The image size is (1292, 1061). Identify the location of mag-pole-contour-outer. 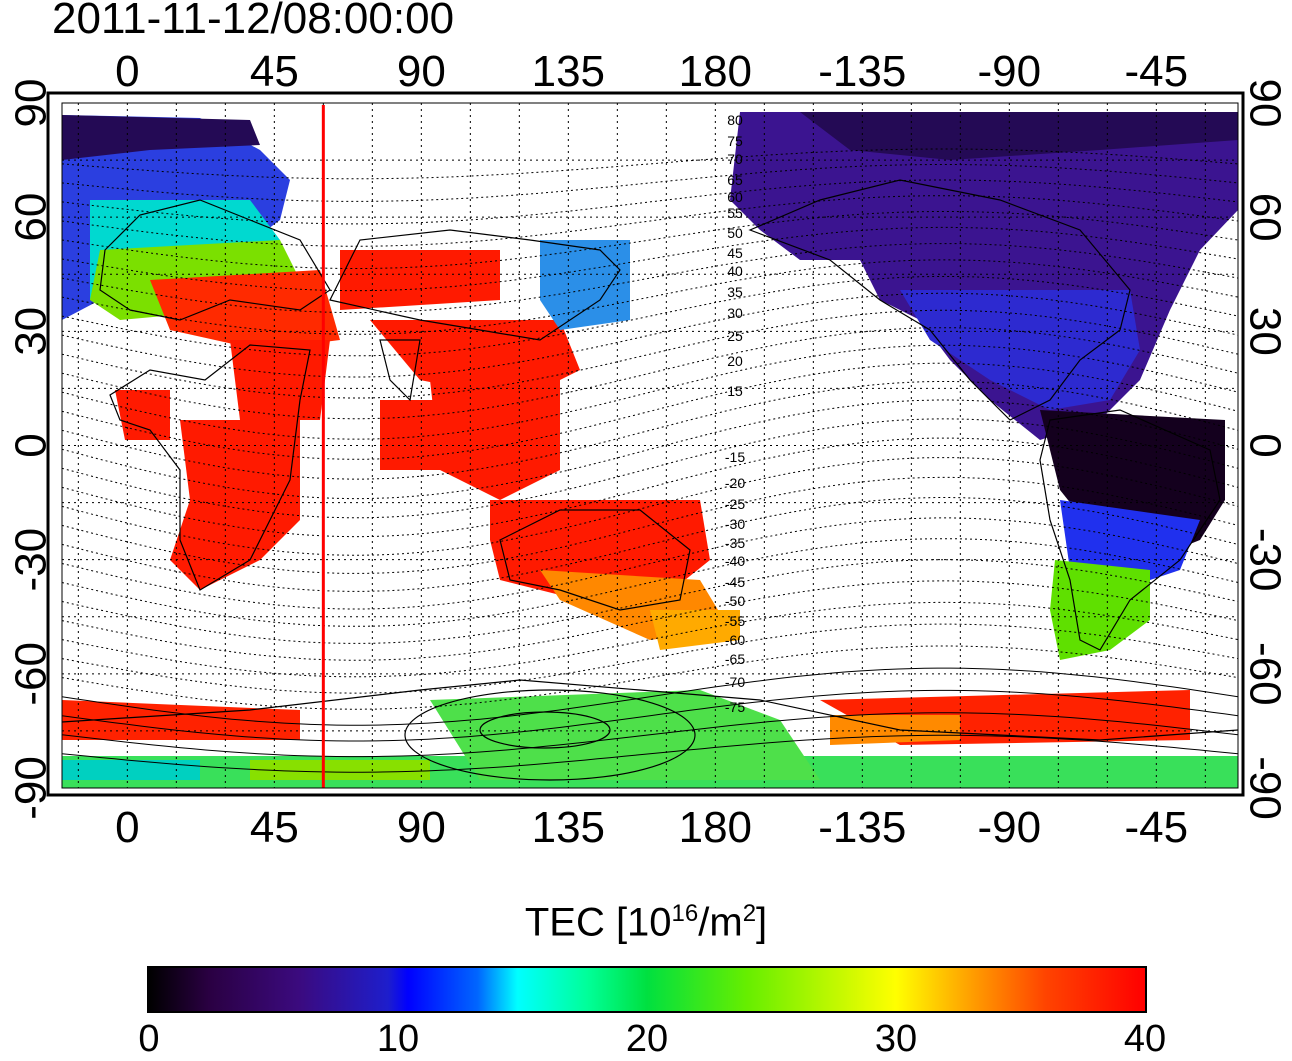
(550, 735).